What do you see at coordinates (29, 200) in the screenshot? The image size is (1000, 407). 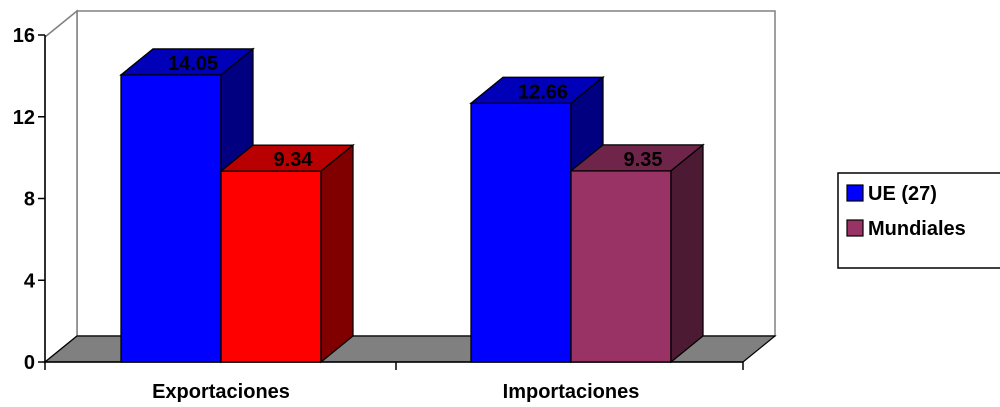 I see `y-tick-label: 8` at bounding box center [29, 200].